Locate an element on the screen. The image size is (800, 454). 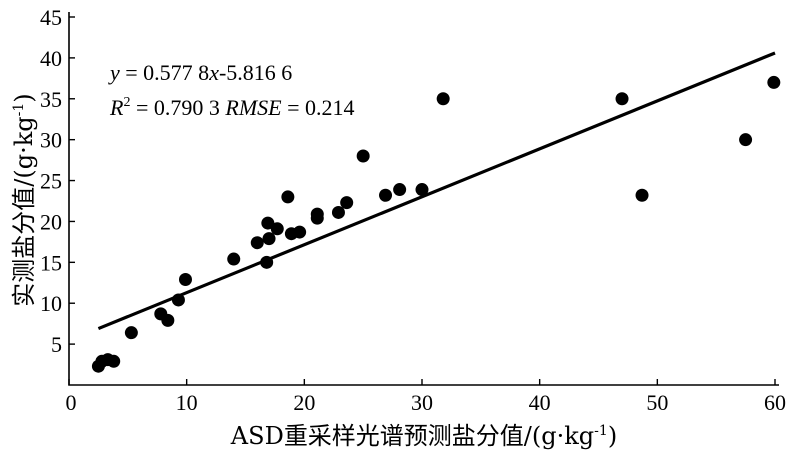
x-axis-title: ASD重采样光谱预测盐分值/(g·kg-1) is located at coordinates (423, 436).